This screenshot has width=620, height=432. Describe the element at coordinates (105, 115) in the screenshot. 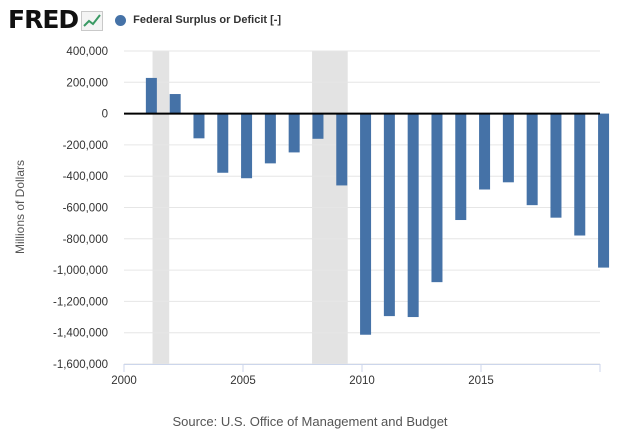

I see `y-tick-label: 0` at that location.